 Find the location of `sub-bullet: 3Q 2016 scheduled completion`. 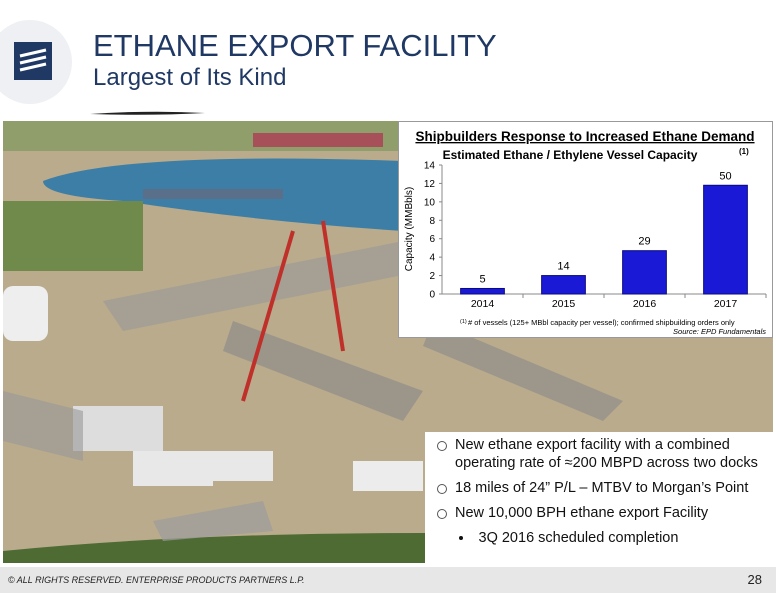

sub-bullet: 3Q 2016 scheduled completion is located at coordinates (599, 538).